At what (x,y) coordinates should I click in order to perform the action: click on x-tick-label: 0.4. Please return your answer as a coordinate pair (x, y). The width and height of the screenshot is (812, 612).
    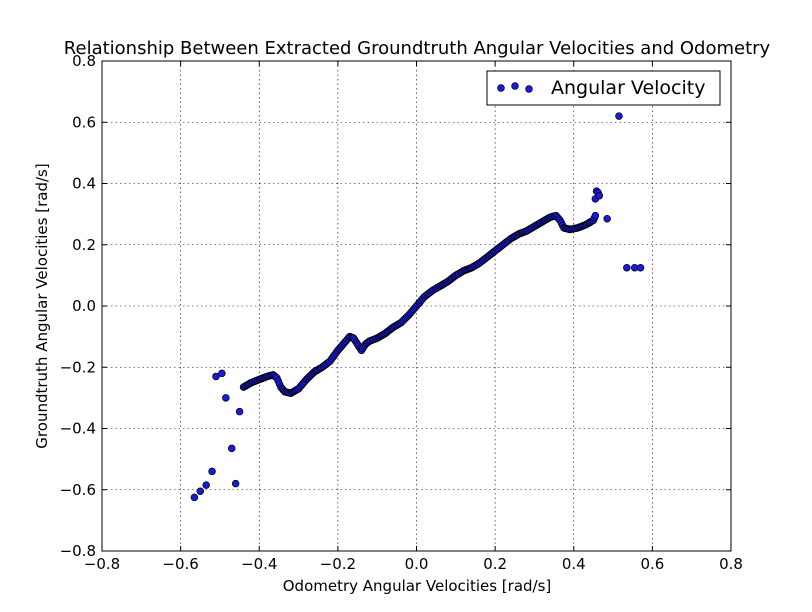
    Looking at the image, I should click on (574, 564).